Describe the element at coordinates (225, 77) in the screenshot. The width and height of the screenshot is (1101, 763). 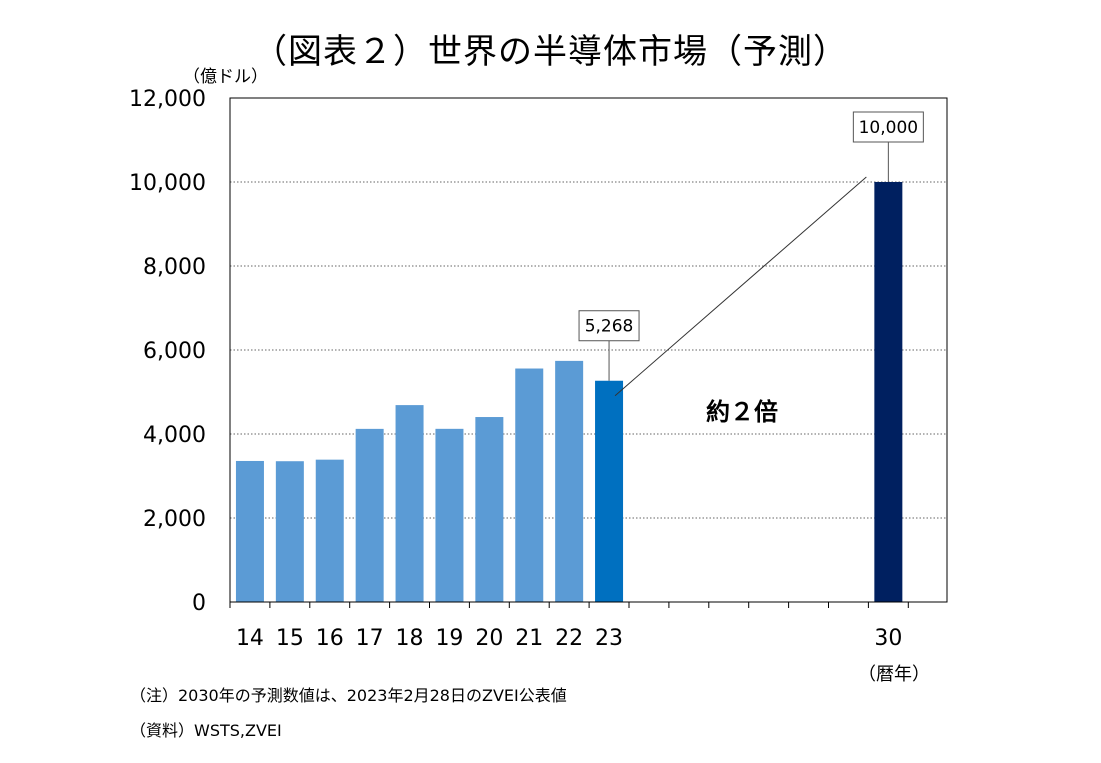
I see `y-axis-unit-label: （億ドル）` at that location.